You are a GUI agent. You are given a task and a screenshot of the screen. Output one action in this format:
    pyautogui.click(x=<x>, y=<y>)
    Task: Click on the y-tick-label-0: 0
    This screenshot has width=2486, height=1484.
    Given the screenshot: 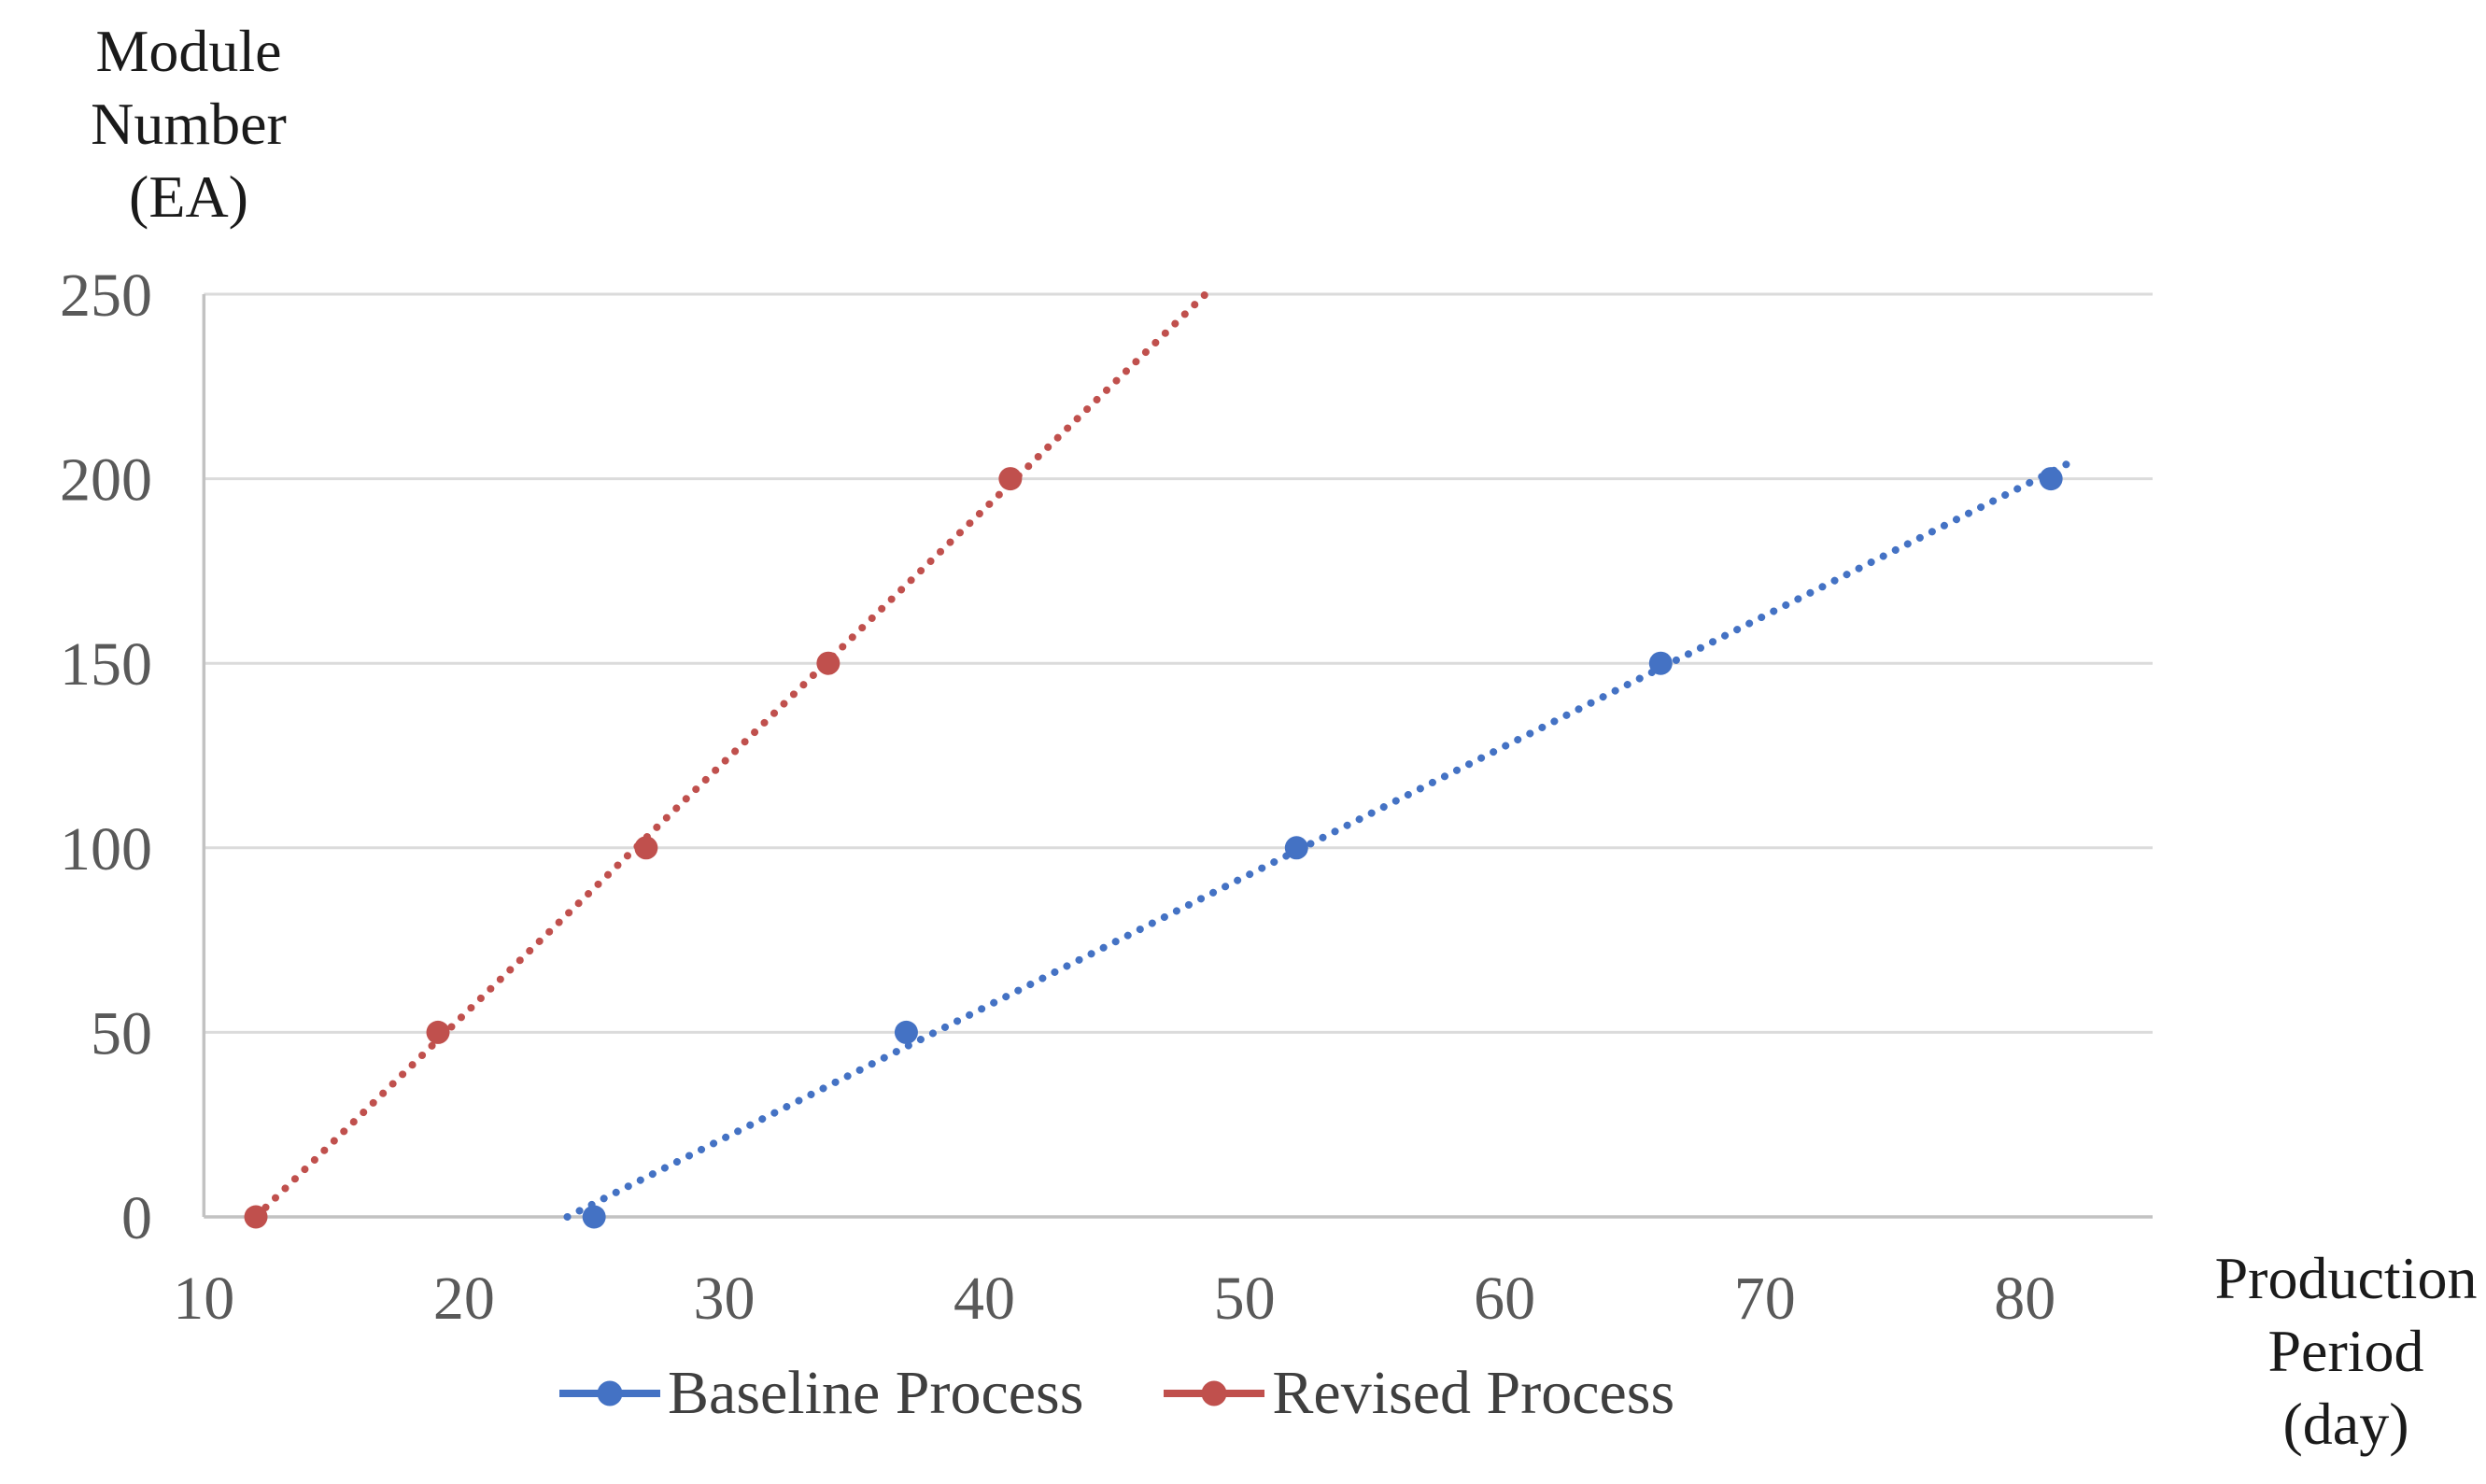 What is the action you would take?
    pyautogui.click(x=136, y=1218)
    